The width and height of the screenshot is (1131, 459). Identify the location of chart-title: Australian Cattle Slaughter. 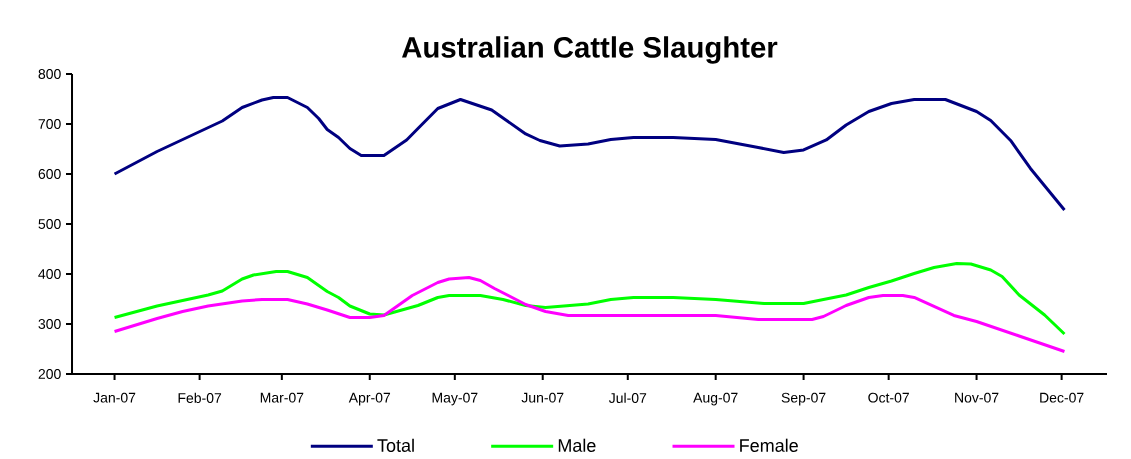
(589, 50).